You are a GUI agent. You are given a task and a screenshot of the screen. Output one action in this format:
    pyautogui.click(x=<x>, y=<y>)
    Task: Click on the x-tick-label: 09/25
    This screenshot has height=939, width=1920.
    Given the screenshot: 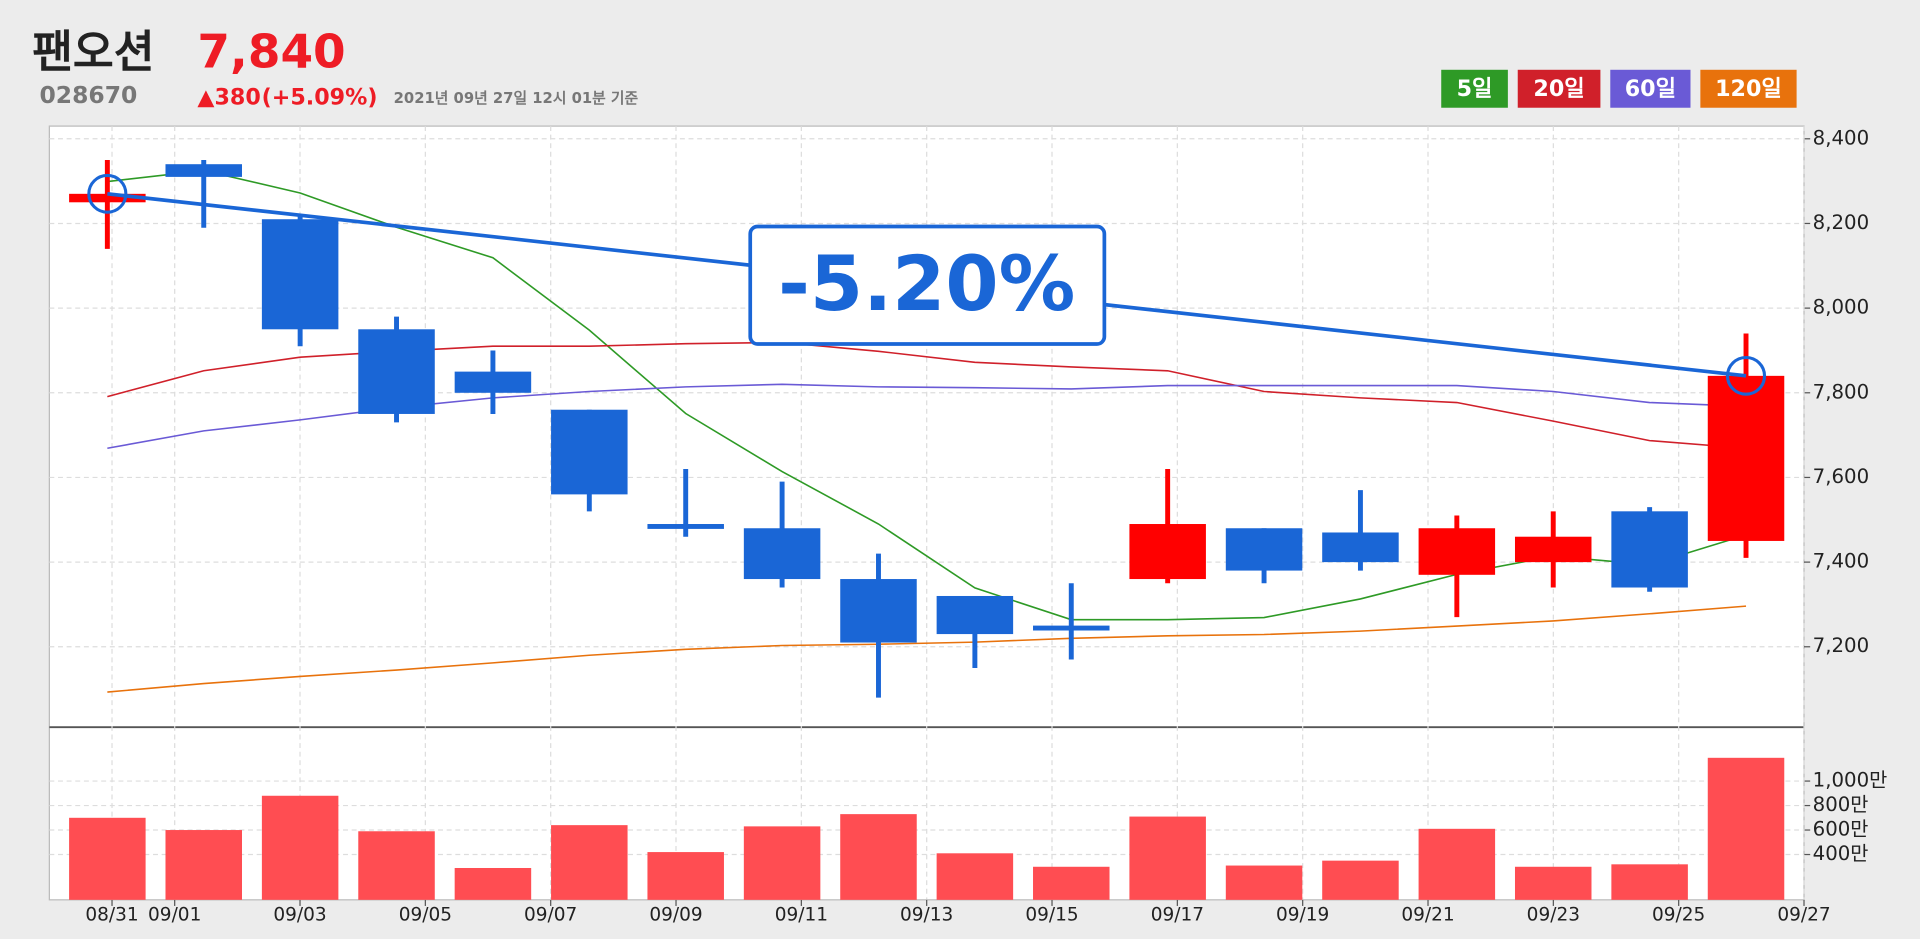 What is the action you would take?
    pyautogui.click(x=1678, y=915)
    